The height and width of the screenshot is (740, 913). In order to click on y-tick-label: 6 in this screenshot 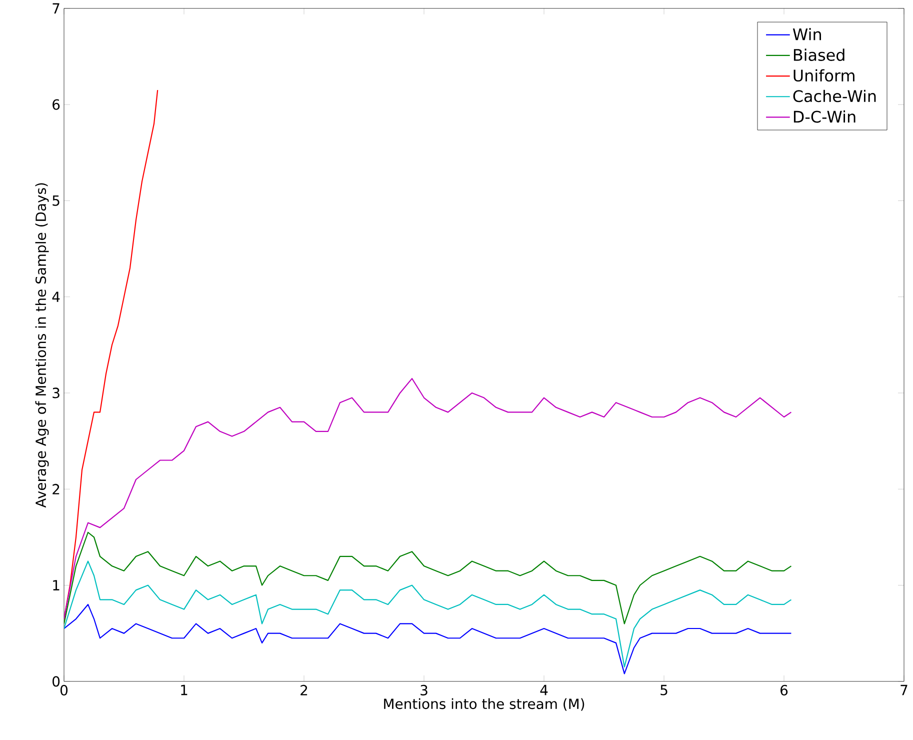, I will do `click(56, 104)`.